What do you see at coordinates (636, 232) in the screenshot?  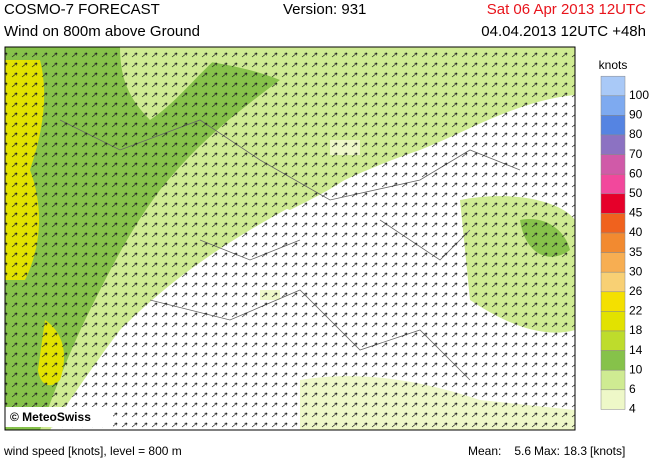 I see `legend-label: 40` at bounding box center [636, 232].